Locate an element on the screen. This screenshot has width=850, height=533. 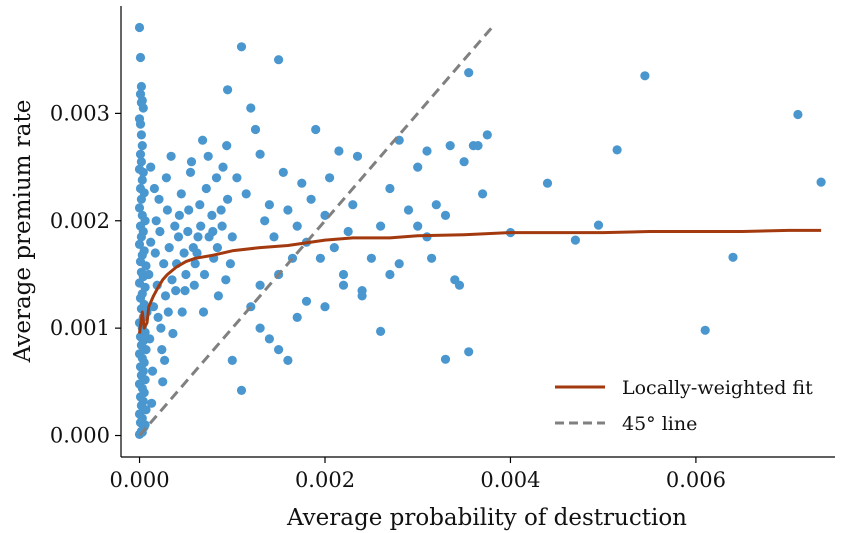
y-tick-label: 0.000 is located at coordinates (80, 436).